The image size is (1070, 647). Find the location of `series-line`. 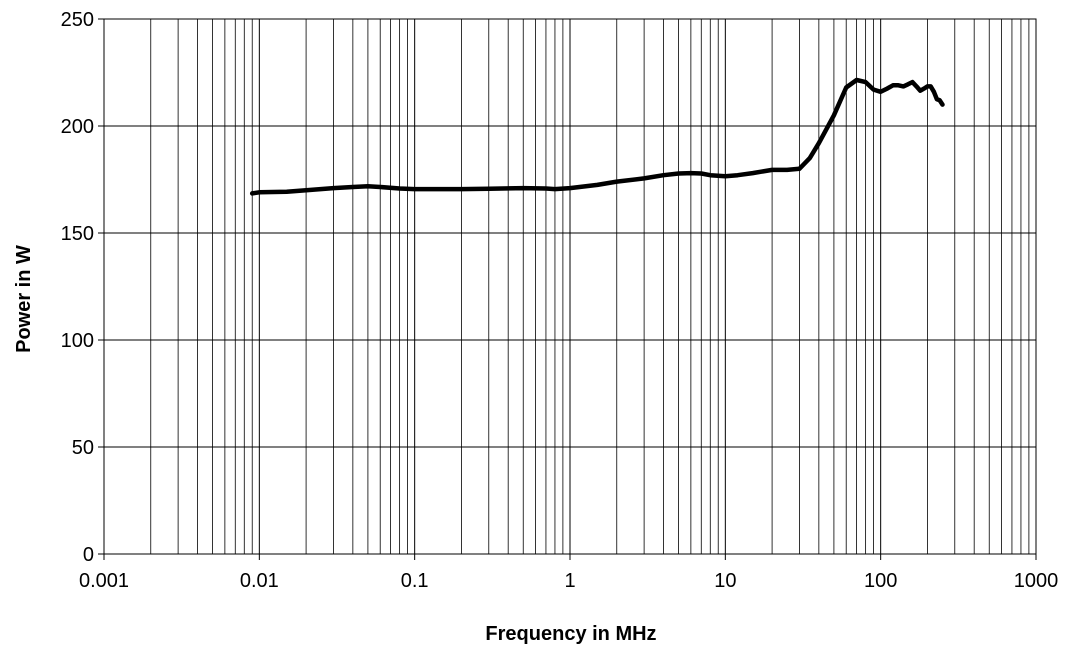

series-line is located at coordinates (597, 136).